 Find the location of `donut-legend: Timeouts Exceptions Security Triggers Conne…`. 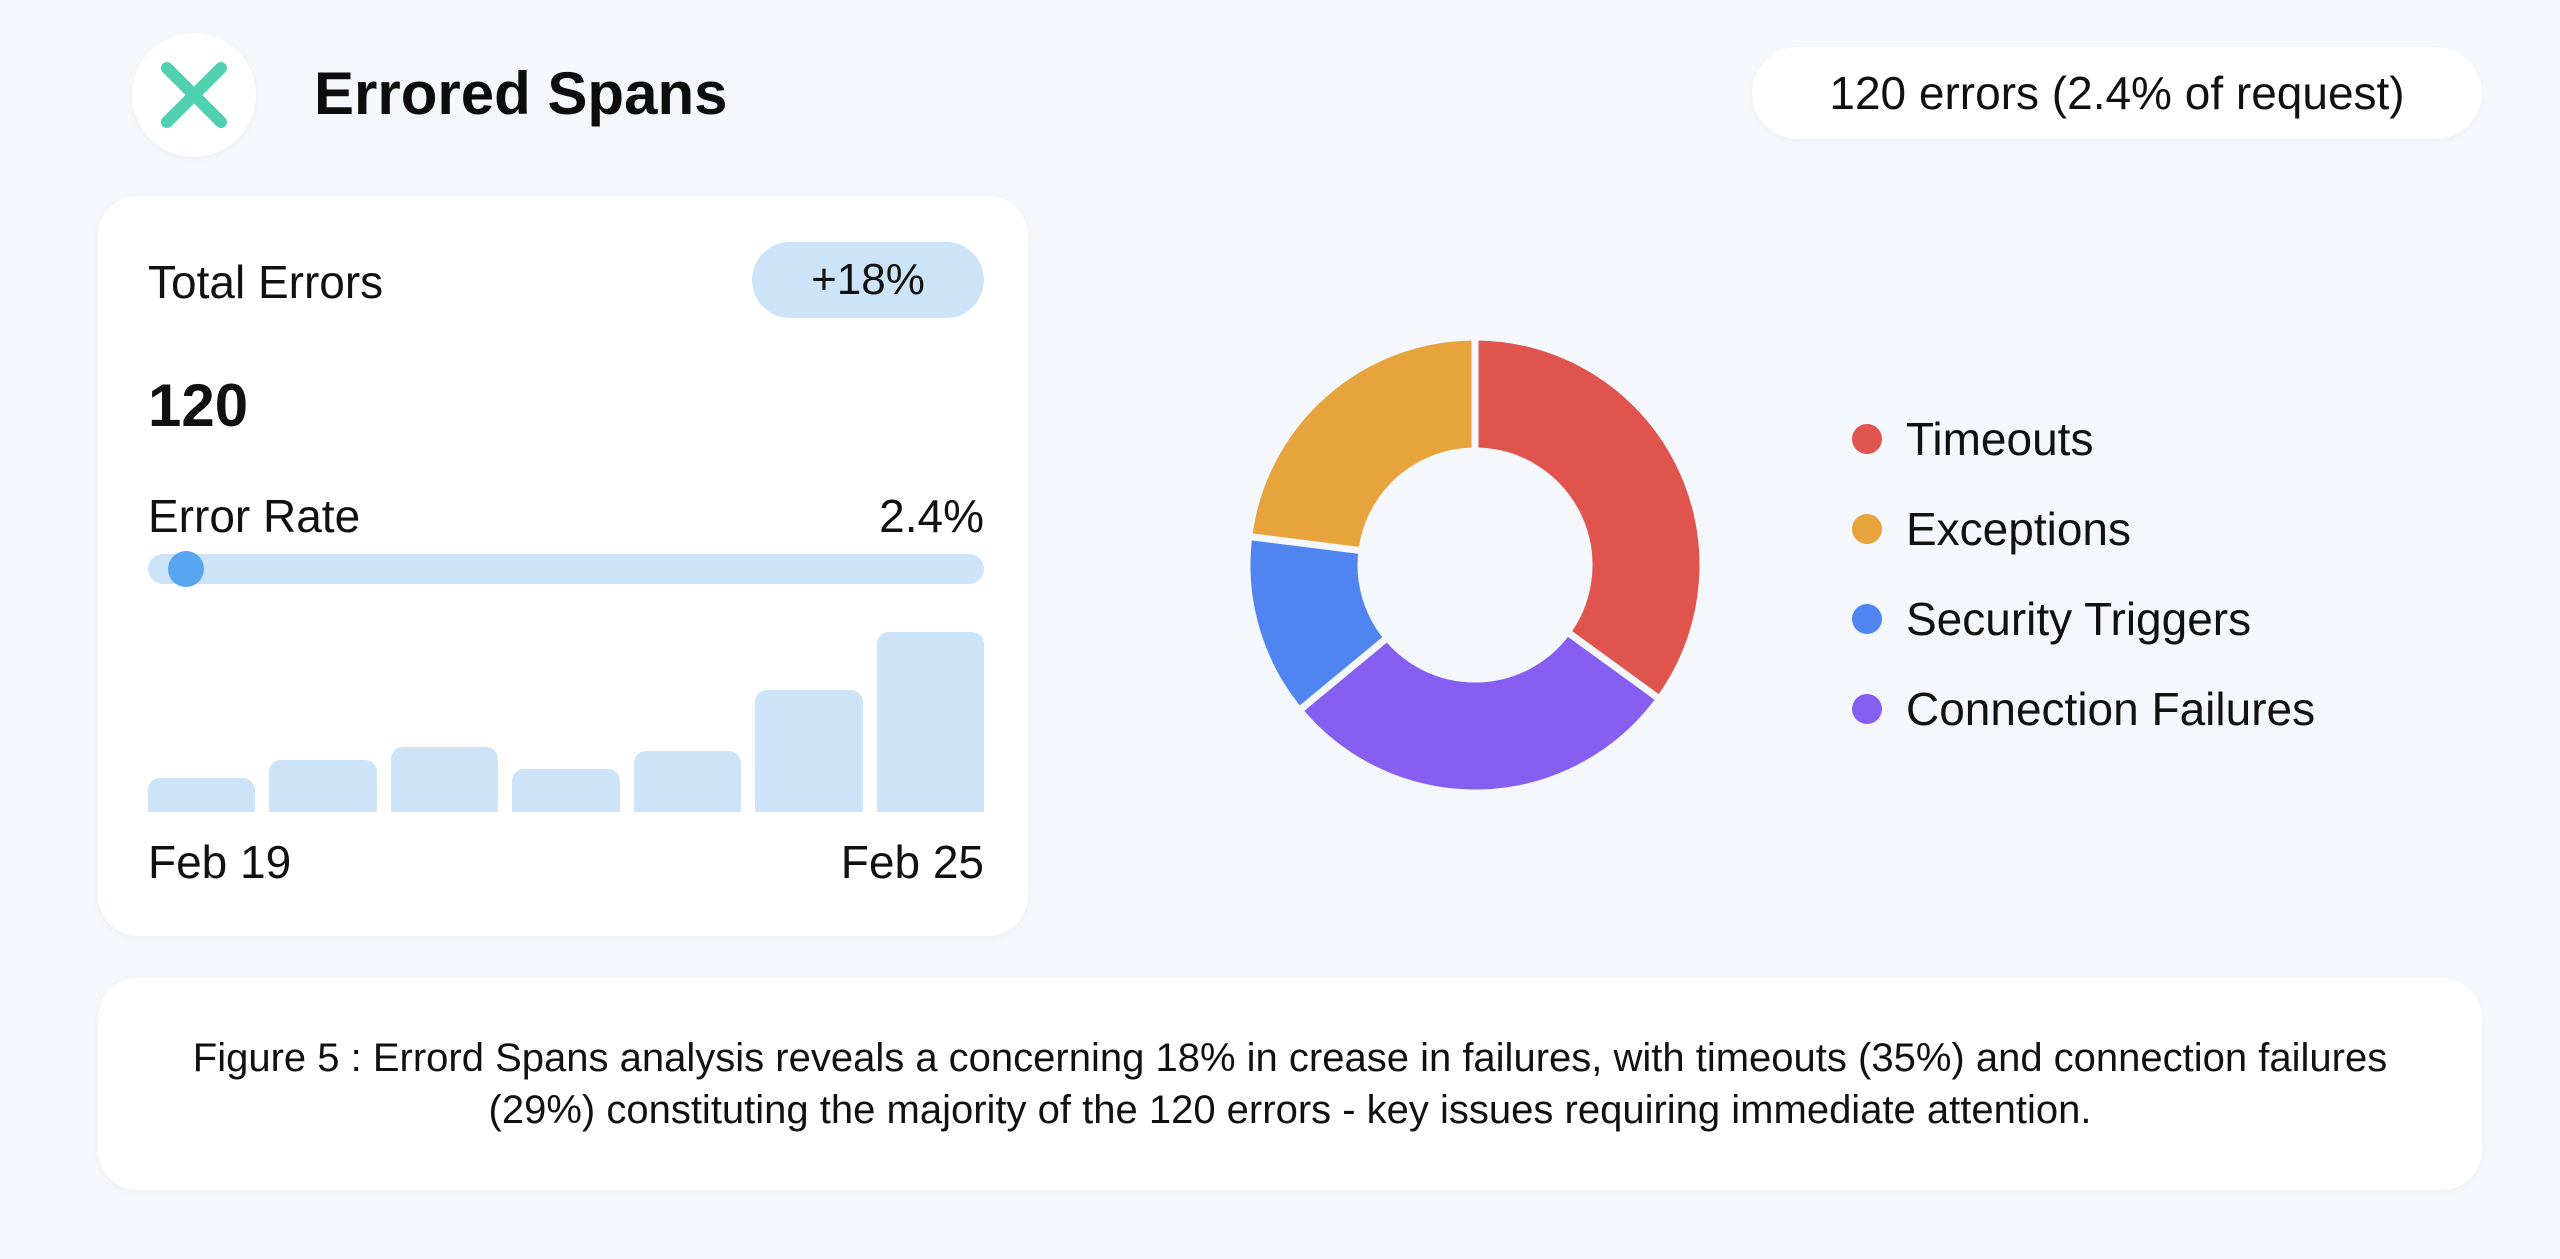

donut-legend: Timeouts Exceptions Security Triggers Conne… is located at coordinates (2083, 574).